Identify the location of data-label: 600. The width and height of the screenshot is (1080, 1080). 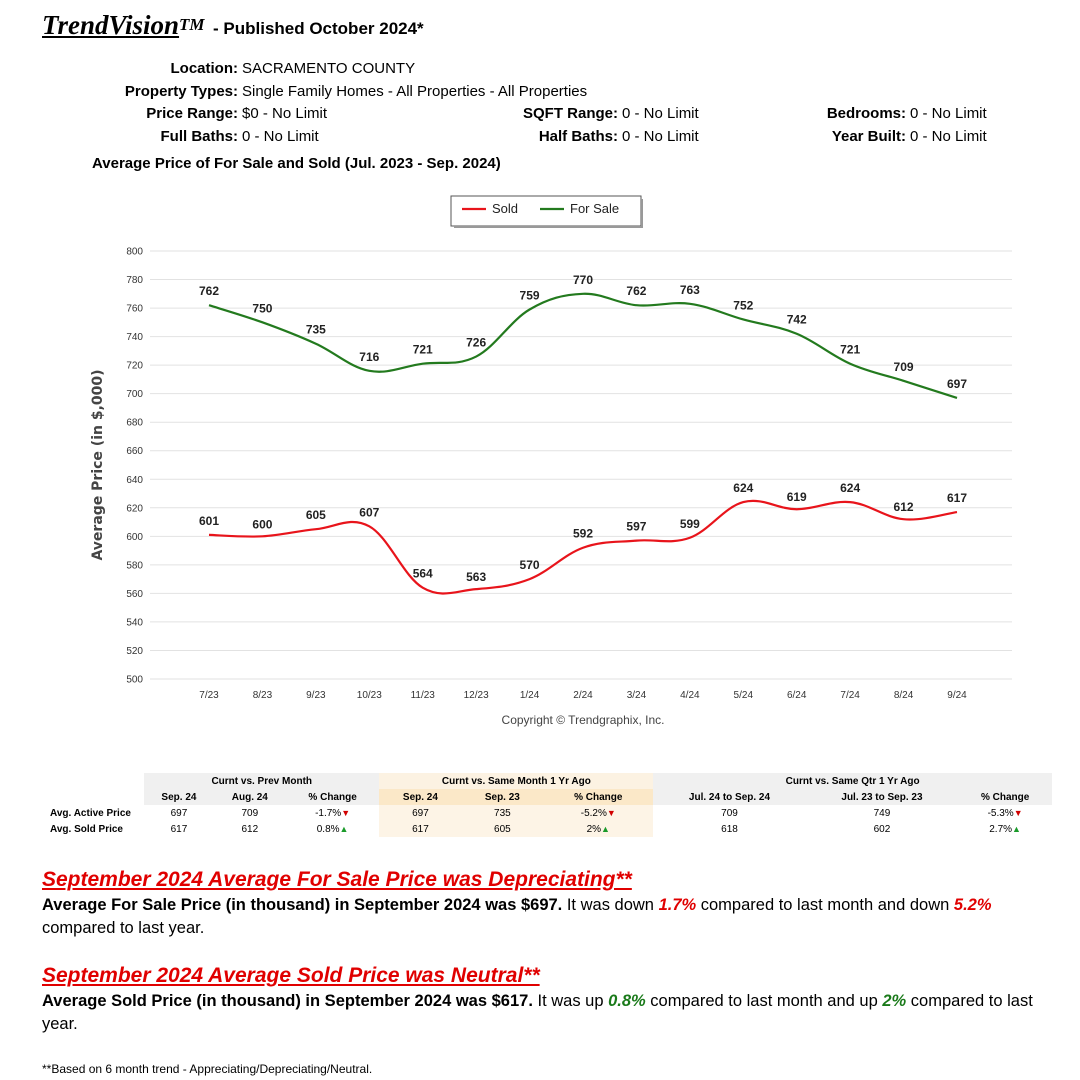
(262, 524).